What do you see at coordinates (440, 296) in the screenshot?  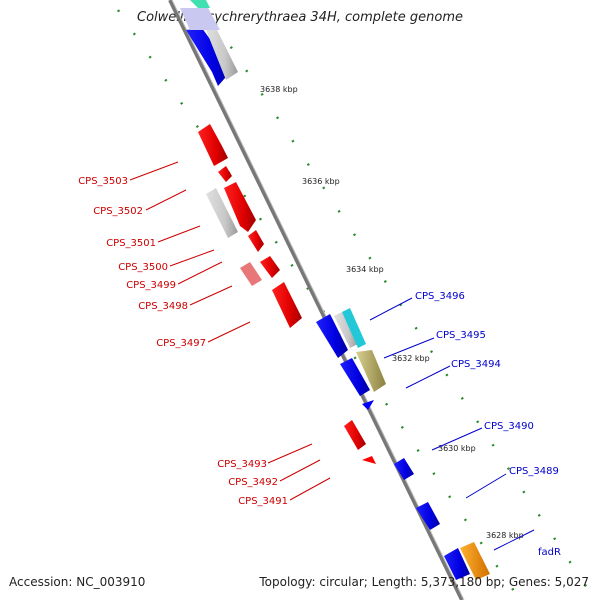 I see `right-gene-label: CPS_3496` at bounding box center [440, 296].